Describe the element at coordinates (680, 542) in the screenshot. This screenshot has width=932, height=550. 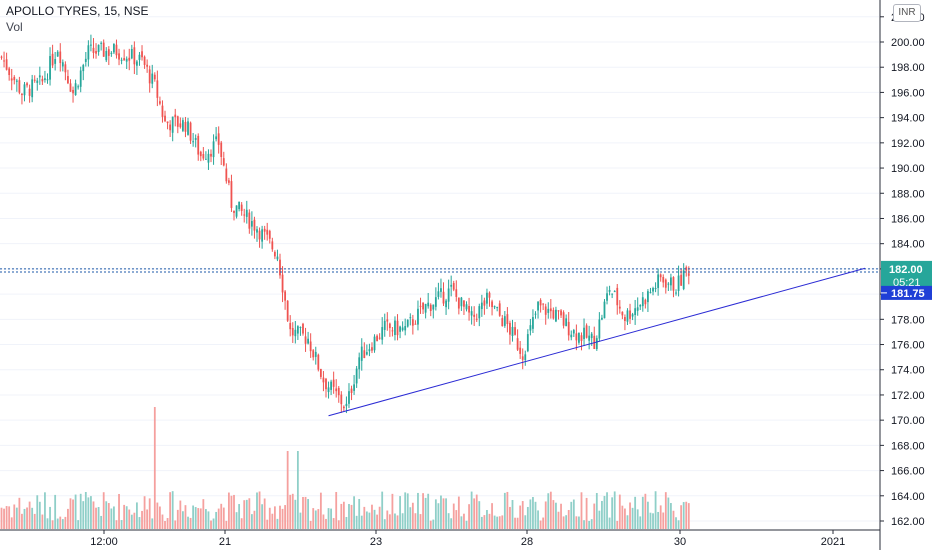
I see `x-tick-label: 30` at that location.